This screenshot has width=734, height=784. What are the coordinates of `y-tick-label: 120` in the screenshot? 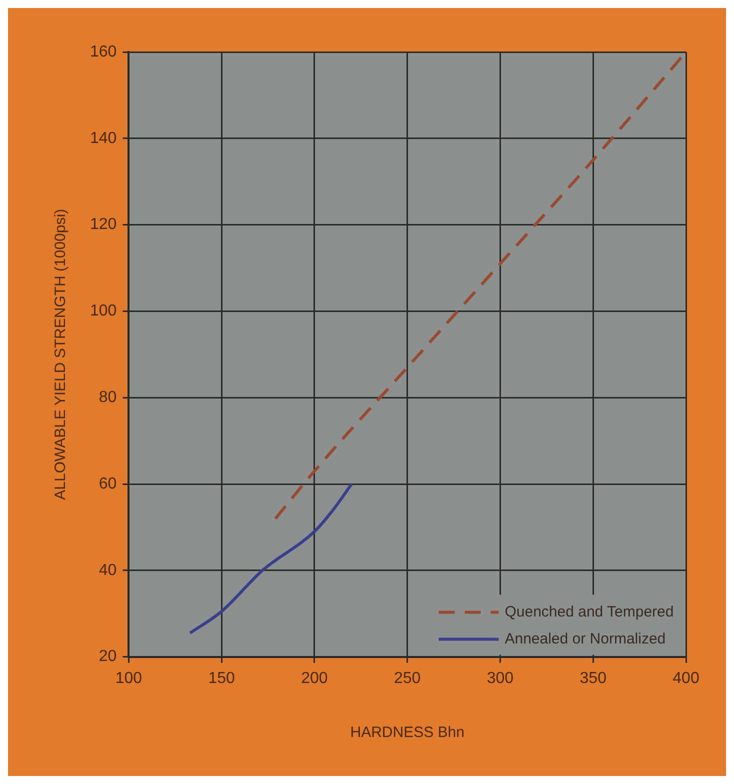 It's located at (103, 225).